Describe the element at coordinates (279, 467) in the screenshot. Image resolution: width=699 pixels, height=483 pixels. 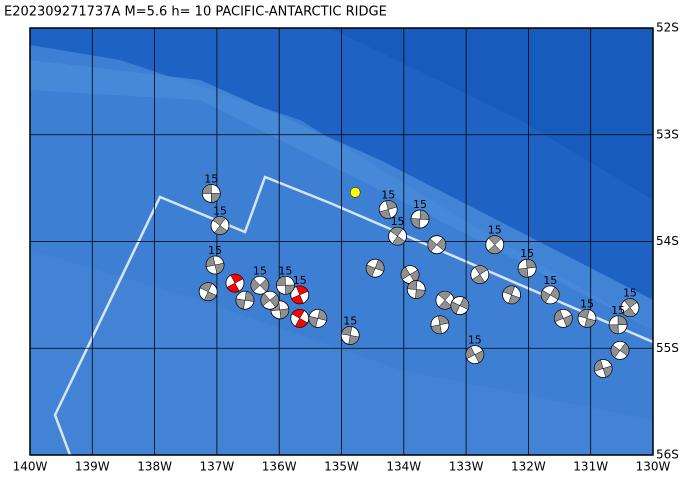
I see `x-tick-label: 136W` at that location.